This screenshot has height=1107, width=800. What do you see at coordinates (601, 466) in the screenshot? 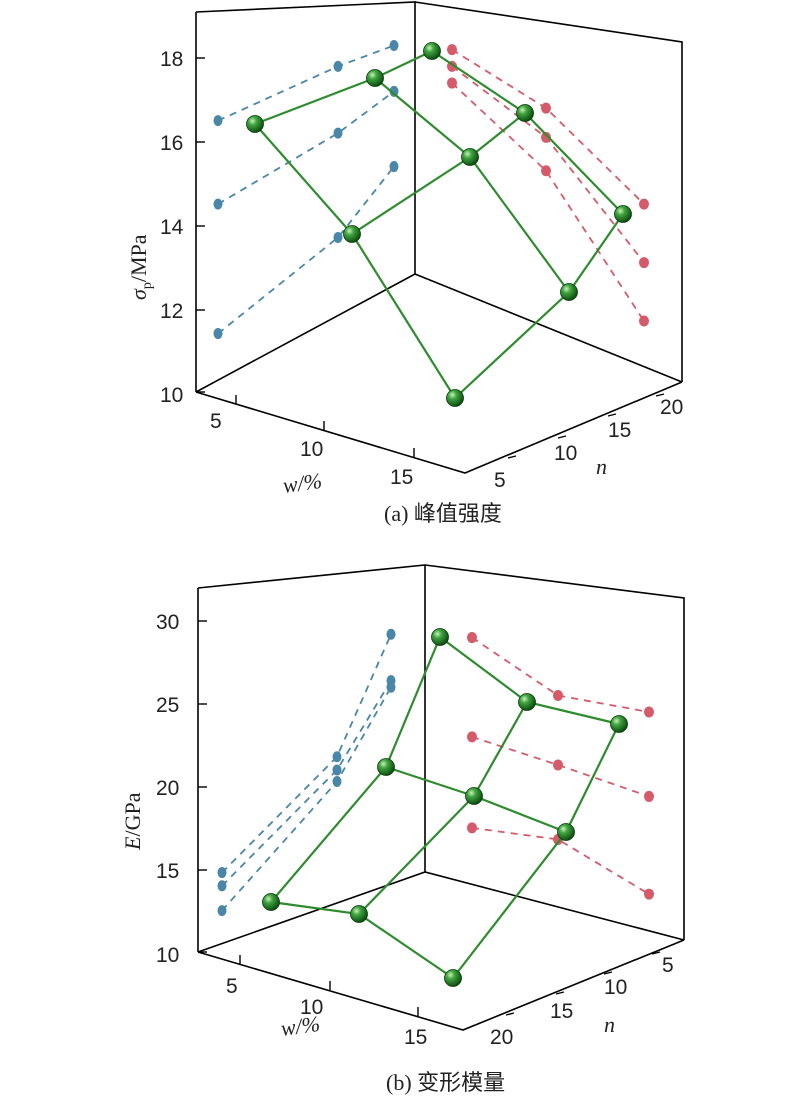
I see `panel-a-n-axis-label: n` at bounding box center [601, 466].